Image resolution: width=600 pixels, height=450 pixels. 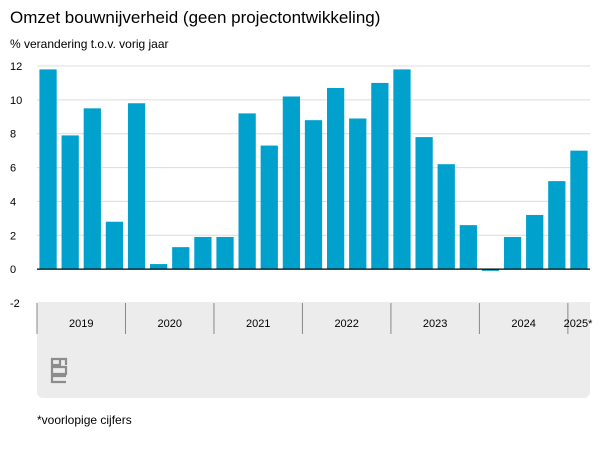 I want to click on x-axis-band, so click(x=313, y=318).